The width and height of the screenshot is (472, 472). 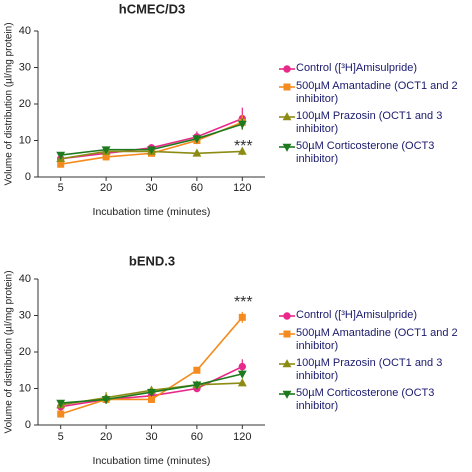 I want to click on chart-title: bEND.3, so click(x=152, y=260).